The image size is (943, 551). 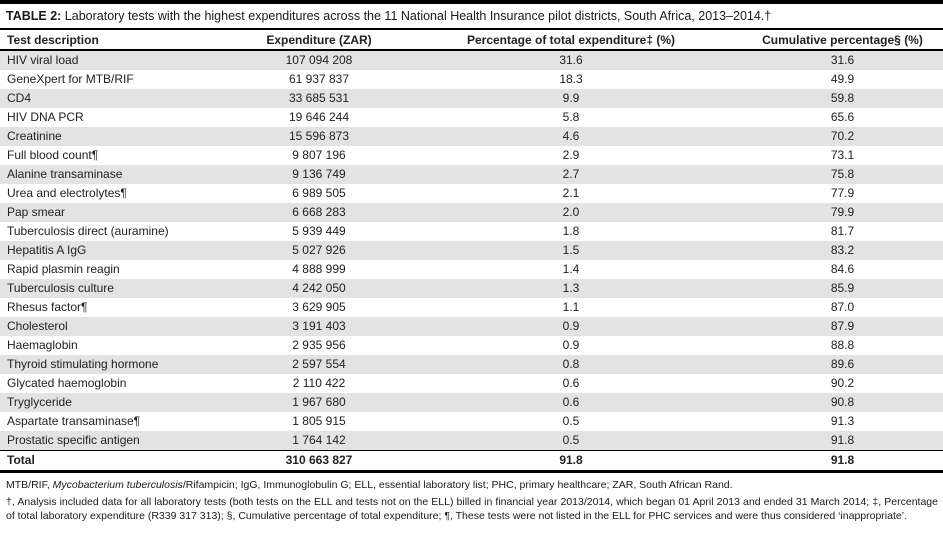 What do you see at coordinates (842, 117) in the screenshot?
I see `cell-cumulative: 65.6` at bounding box center [842, 117].